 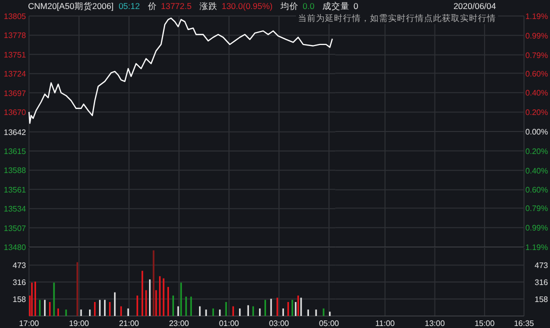 What do you see at coordinates (129, 6) in the screenshot?
I see `text: 05:12` at bounding box center [129, 6].